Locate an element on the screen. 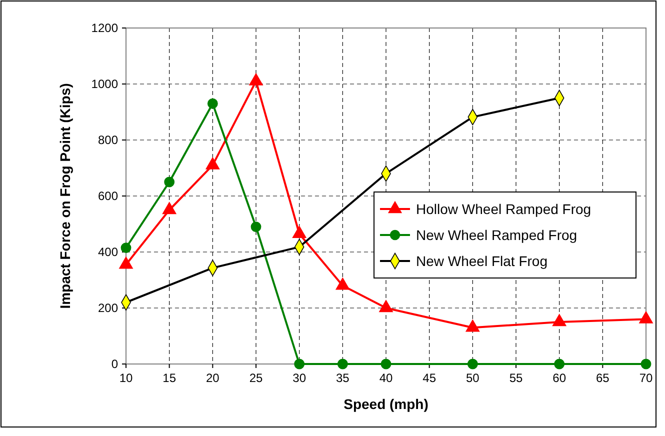 The width and height of the screenshot is (665, 436). x-tick-label: 10 is located at coordinates (126, 378).